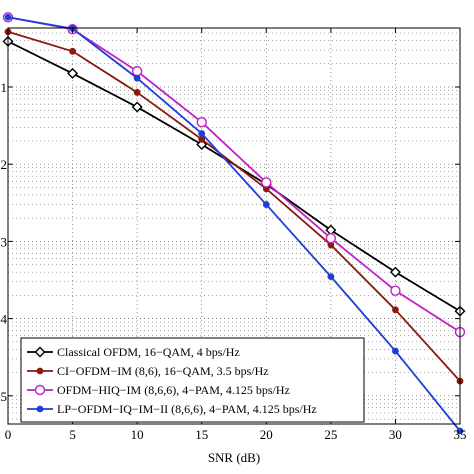 The height and width of the screenshot is (474, 474). I want to click on x-tick-label: 30, so click(395, 434).